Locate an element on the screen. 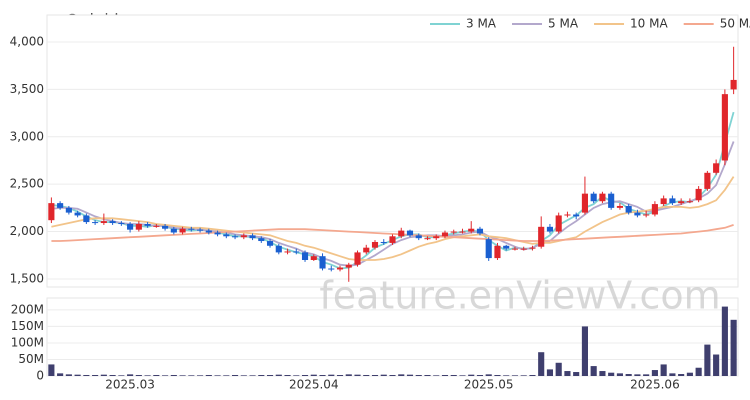  y-tick-label: 2,000 is located at coordinates (27, 231).